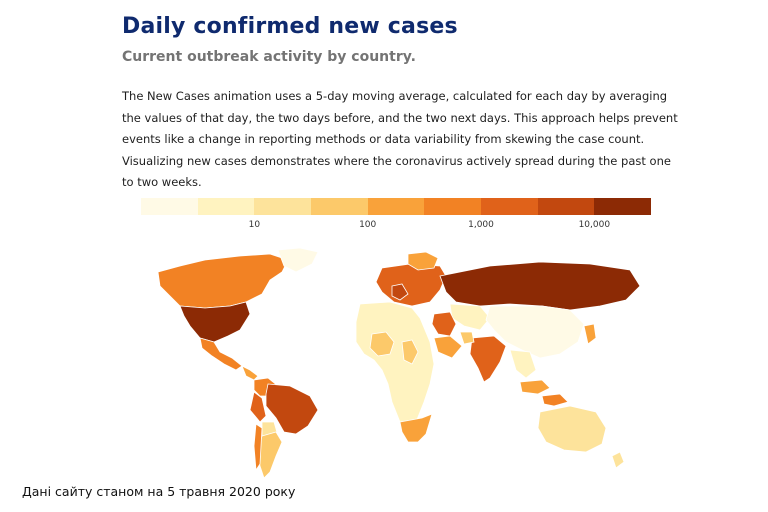 The image size is (768, 512). What do you see at coordinates (481, 225) in the screenshot?
I see `legend-tick-label: 1,000` at bounding box center [481, 225].